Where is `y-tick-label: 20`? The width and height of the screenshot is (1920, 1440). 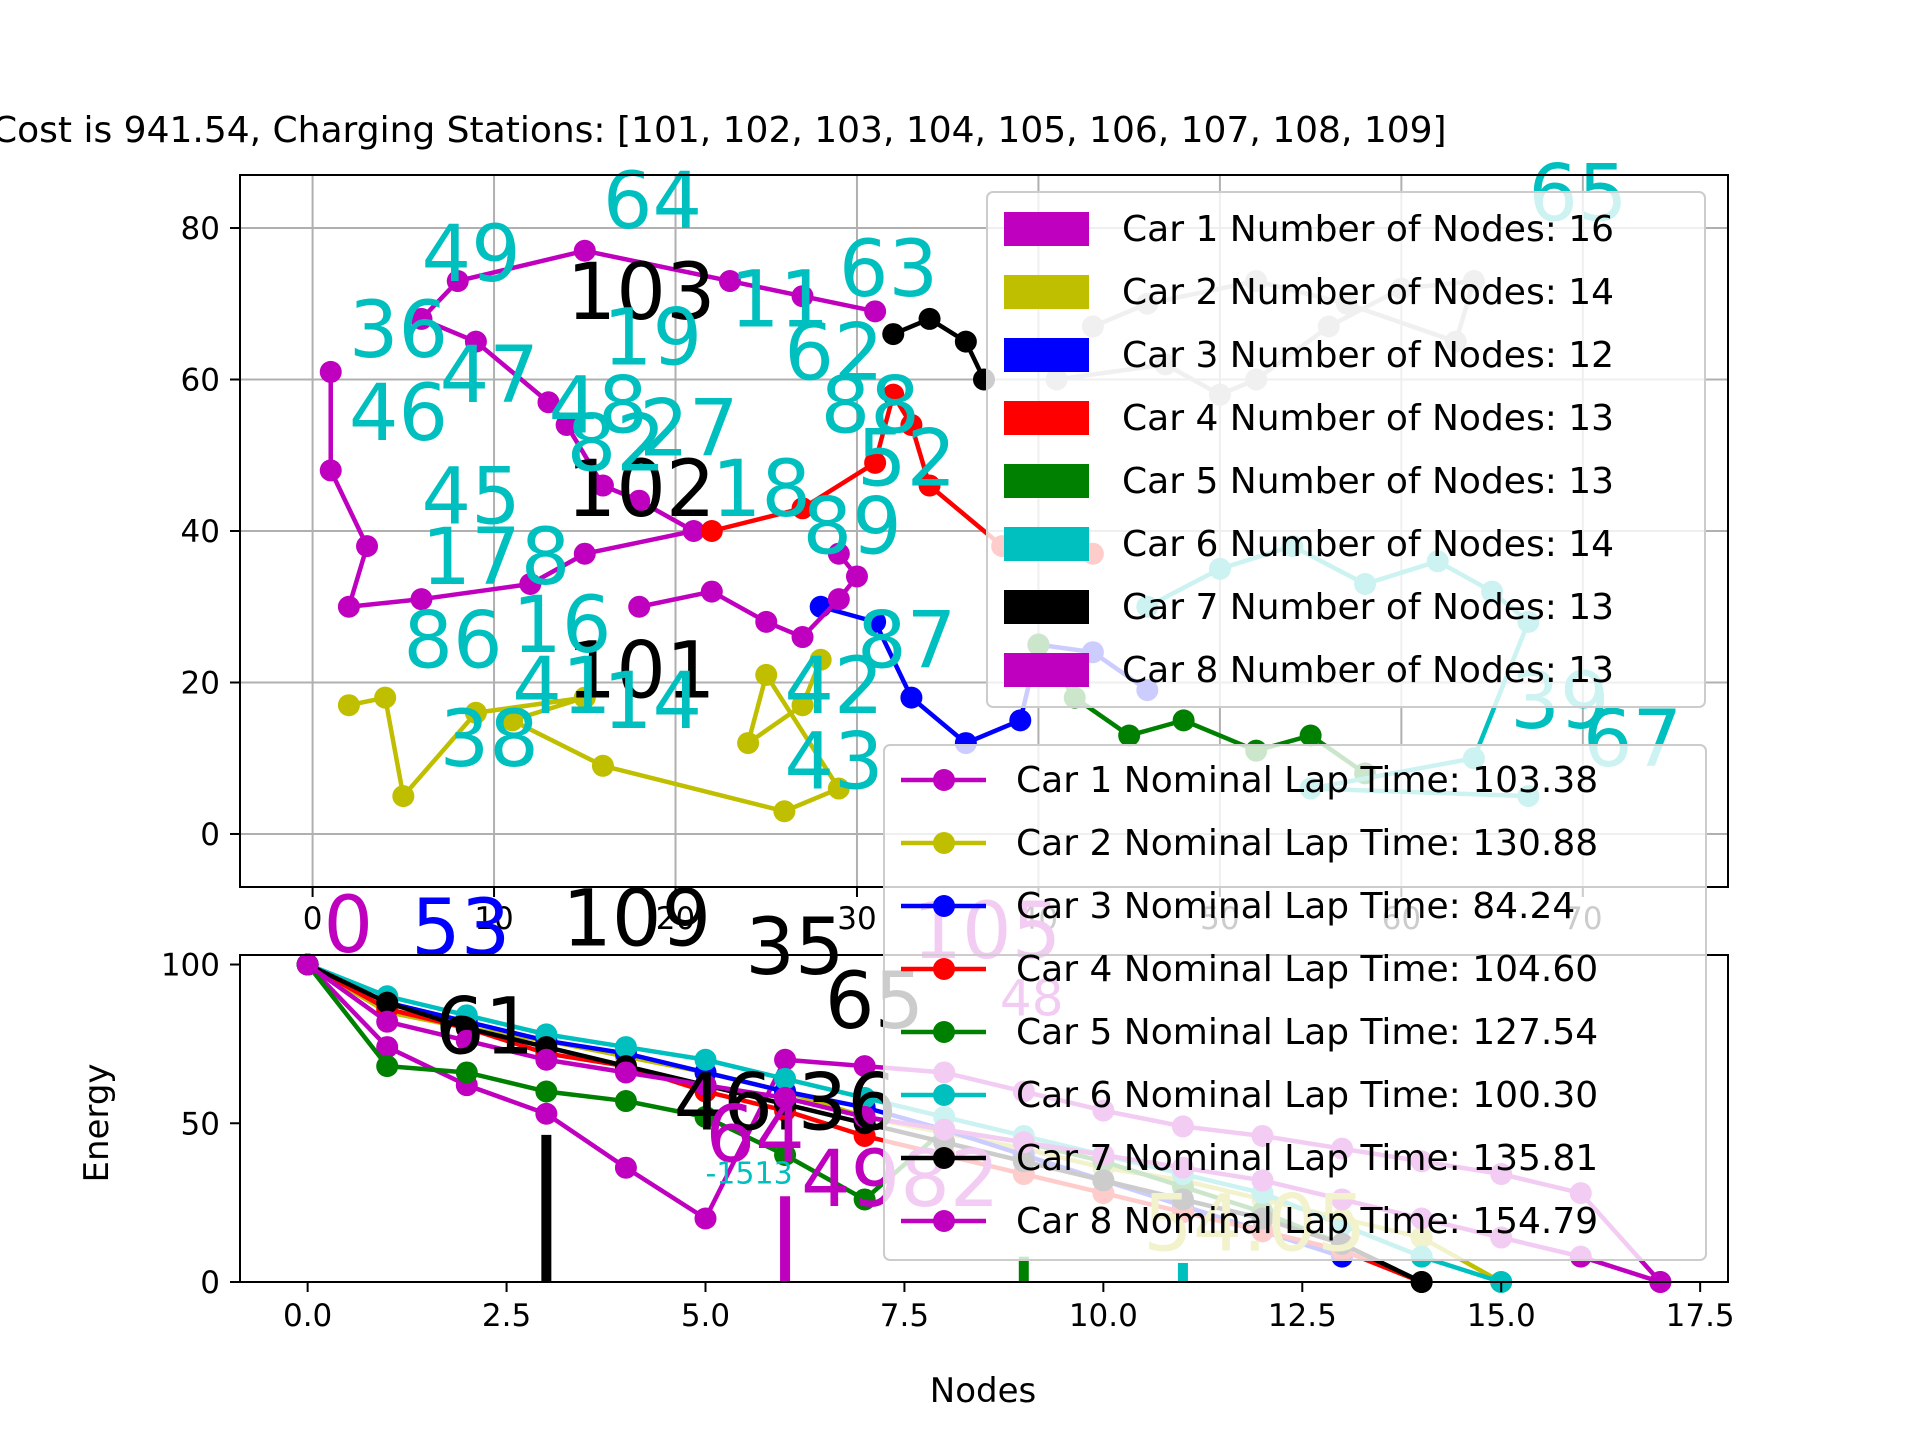 y-tick-label: 20 is located at coordinates (200, 683).